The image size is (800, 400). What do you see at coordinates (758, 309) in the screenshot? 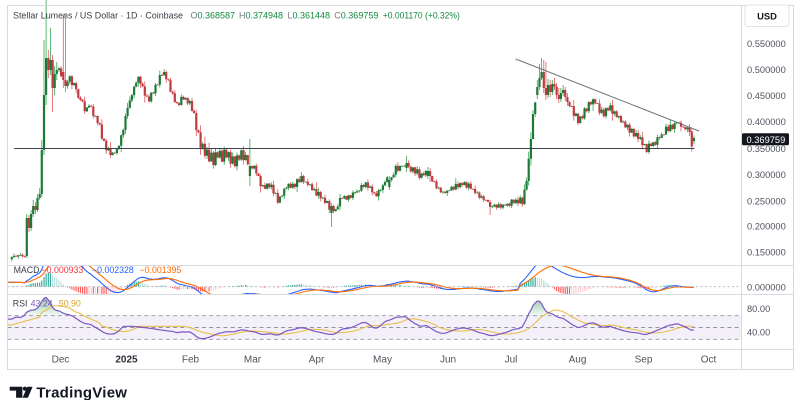
I see `svg-text: 80.00` at bounding box center [758, 309].